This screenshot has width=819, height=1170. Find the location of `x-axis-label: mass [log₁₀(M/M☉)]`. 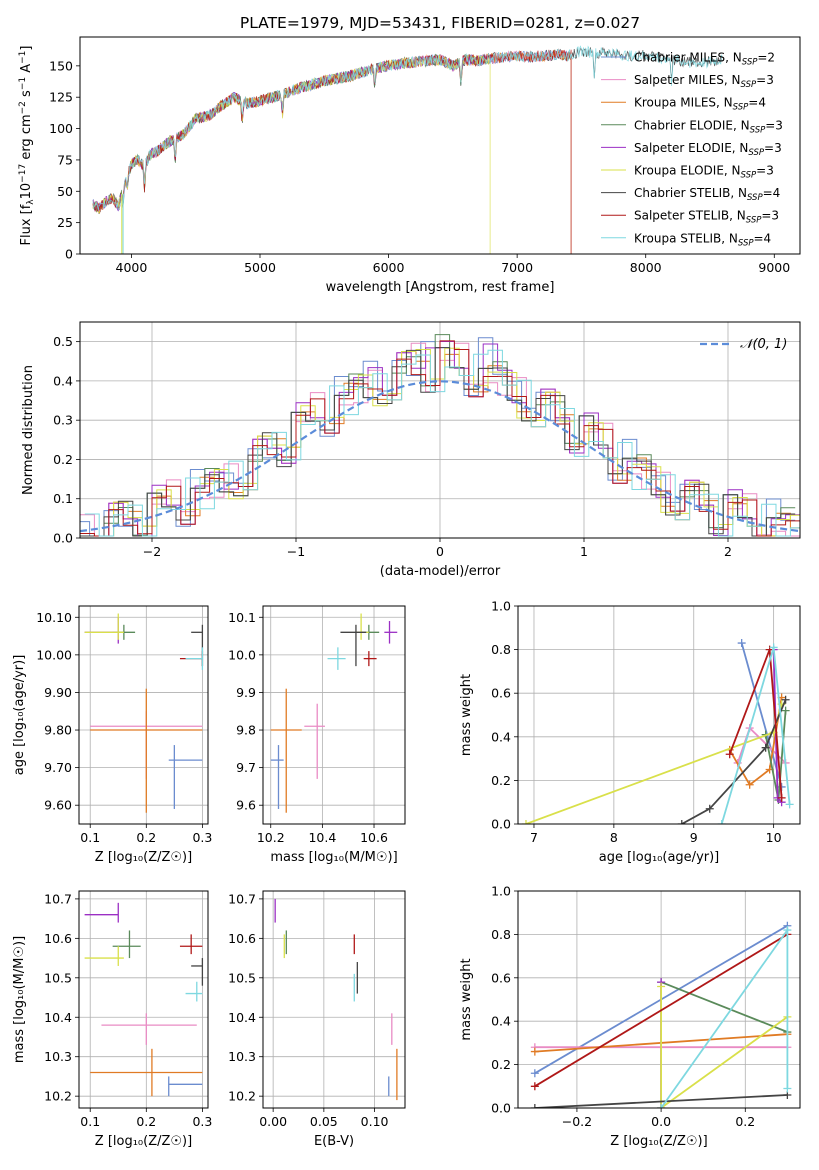

x-axis-label: mass [log₁₀(M/M☉)] is located at coordinates (333, 857).